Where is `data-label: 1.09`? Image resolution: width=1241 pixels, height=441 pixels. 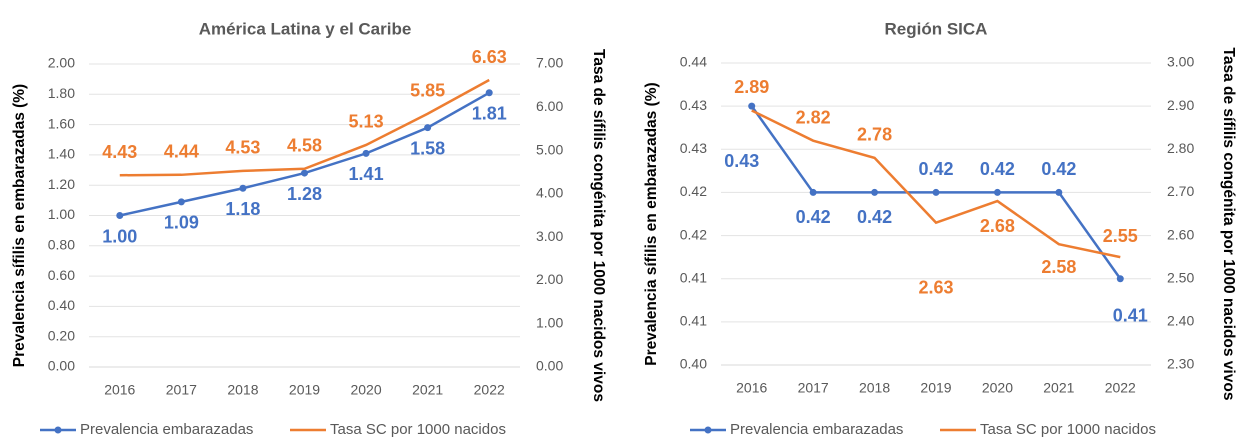
data-label: 1.09 is located at coordinates (181, 223).